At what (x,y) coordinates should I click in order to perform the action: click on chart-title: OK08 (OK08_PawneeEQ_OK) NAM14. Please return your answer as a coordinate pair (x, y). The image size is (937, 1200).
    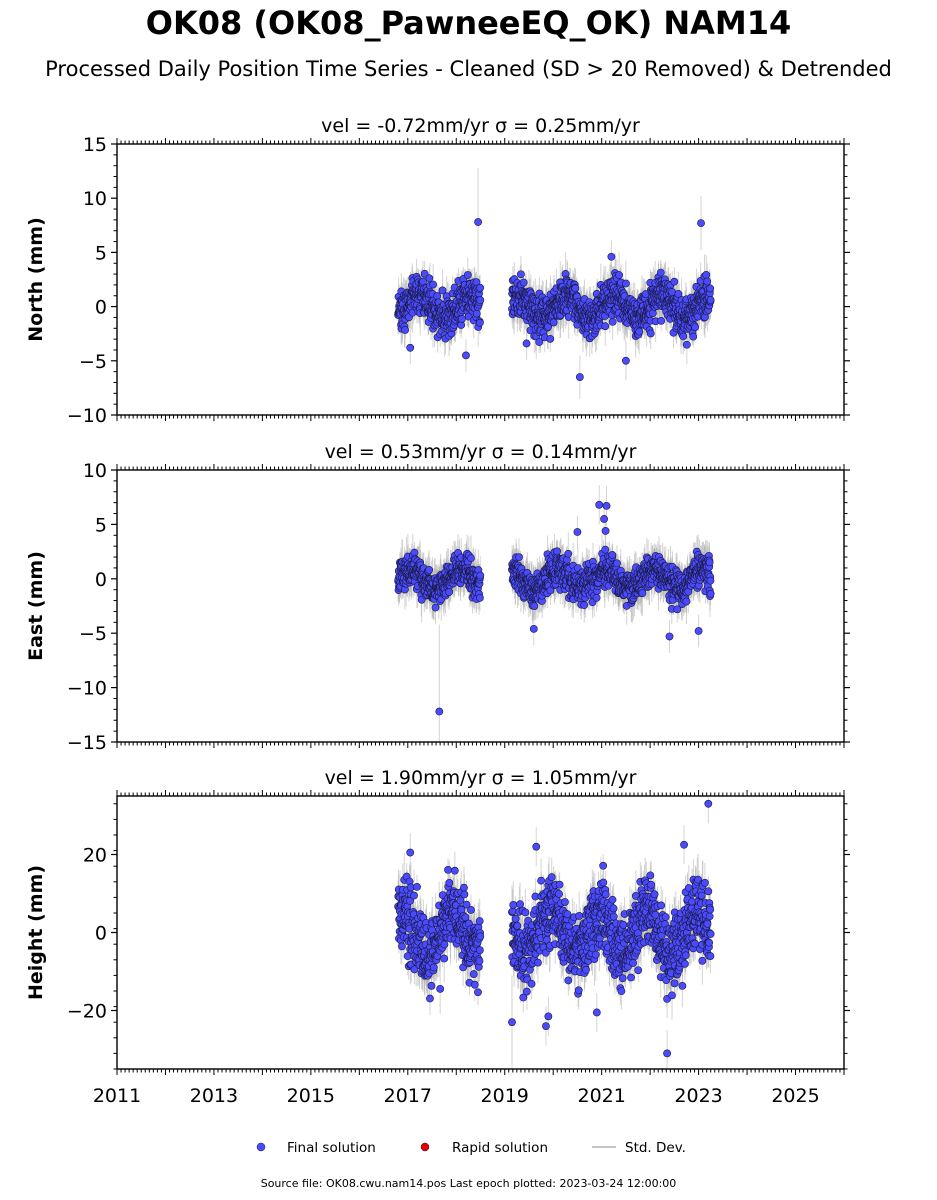
    Looking at the image, I should click on (468, 23).